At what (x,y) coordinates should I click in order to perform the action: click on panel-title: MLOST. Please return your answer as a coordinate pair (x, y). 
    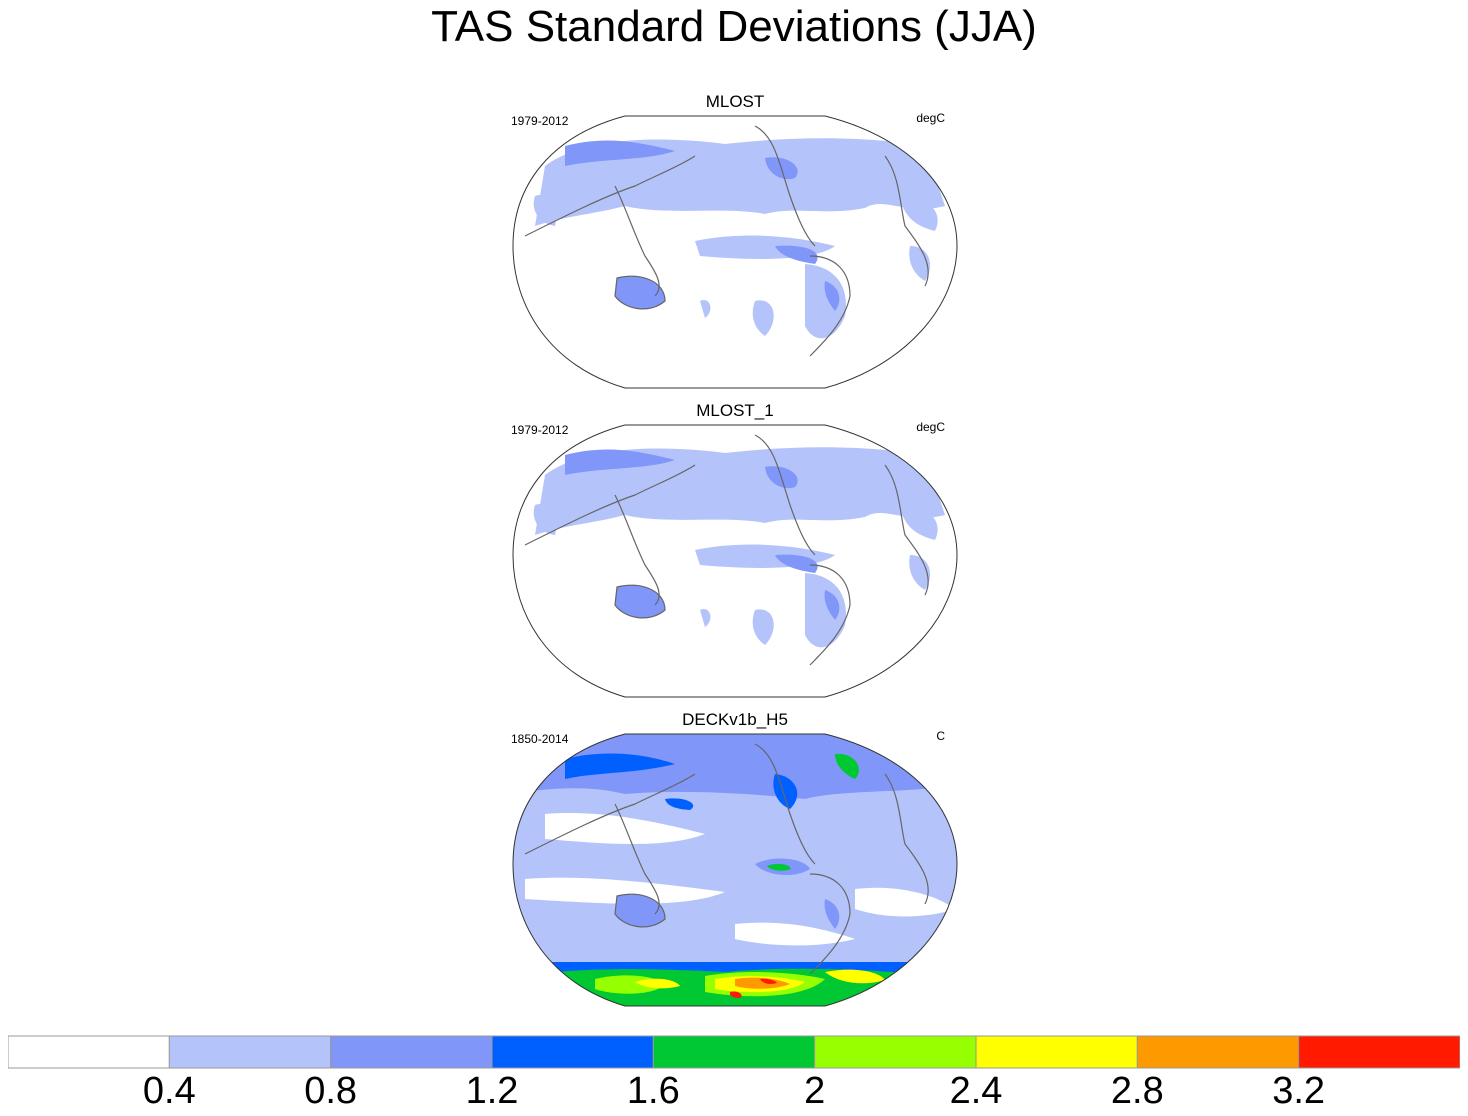
    Looking at the image, I should click on (735, 101).